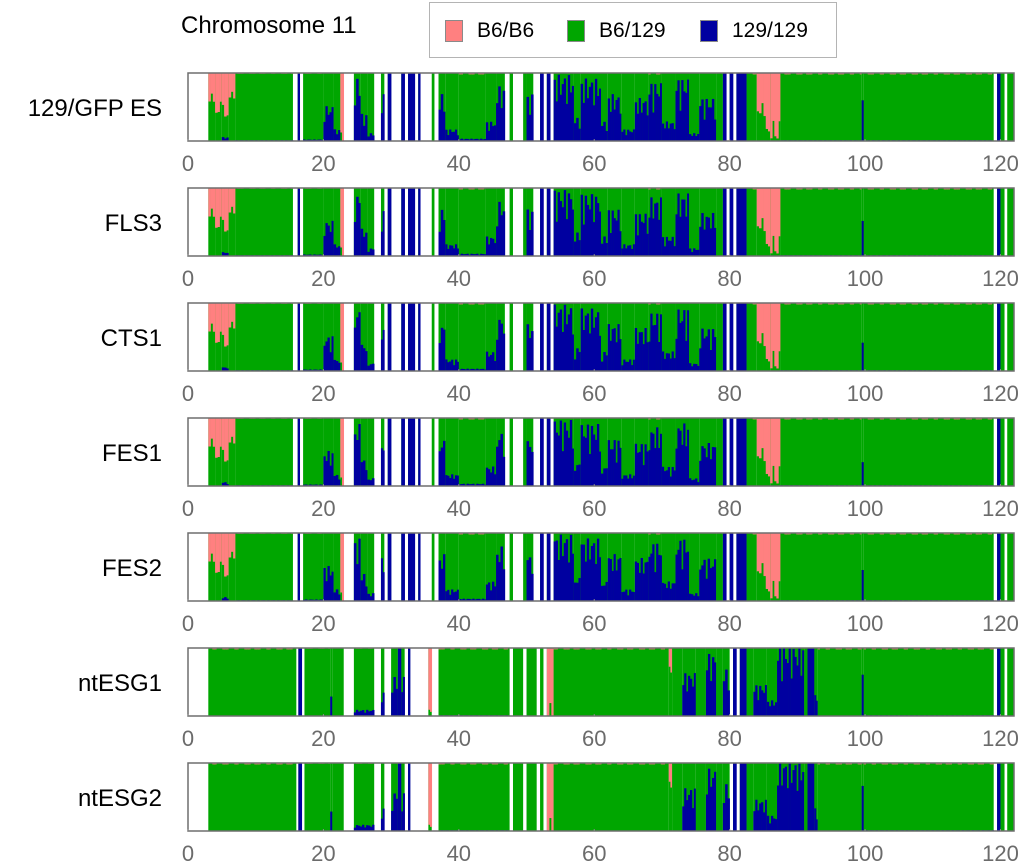  I want to click on sample-track: 129/GFP ES 0 20 40 60 80 100 120, so click(523, 124).